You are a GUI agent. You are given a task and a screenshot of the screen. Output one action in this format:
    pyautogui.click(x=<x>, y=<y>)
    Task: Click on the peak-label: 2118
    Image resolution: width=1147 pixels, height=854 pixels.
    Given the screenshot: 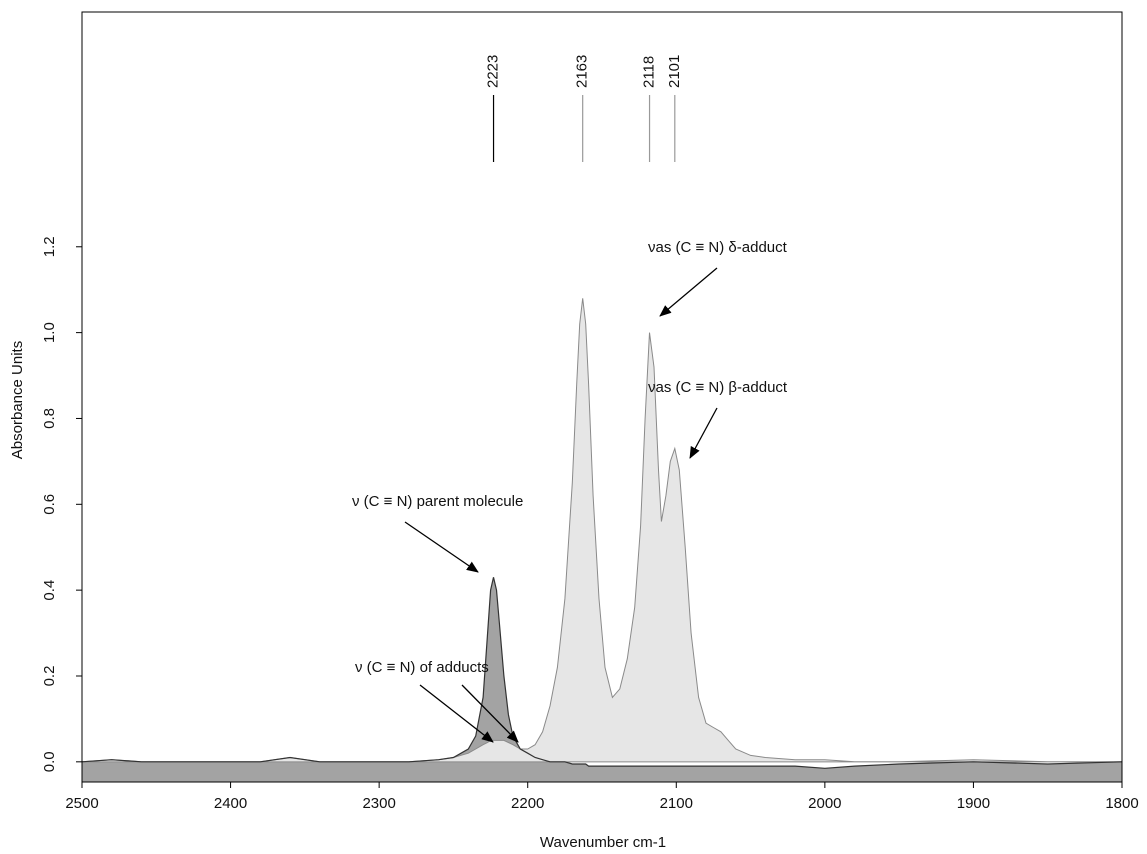 What is the action you would take?
    pyautogui.click(x=649, y=72)
    